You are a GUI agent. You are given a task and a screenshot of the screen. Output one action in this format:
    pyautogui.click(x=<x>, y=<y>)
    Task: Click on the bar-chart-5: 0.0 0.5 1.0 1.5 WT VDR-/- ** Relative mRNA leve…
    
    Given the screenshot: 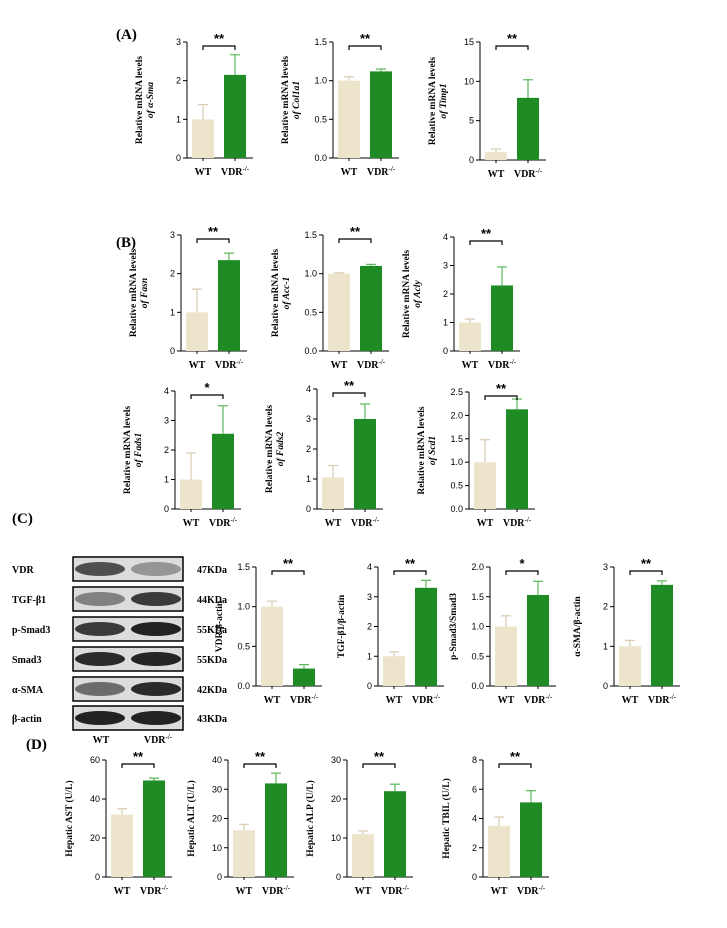 What is the action you would take?
    pyautogui.click(x=330, y=297)
    